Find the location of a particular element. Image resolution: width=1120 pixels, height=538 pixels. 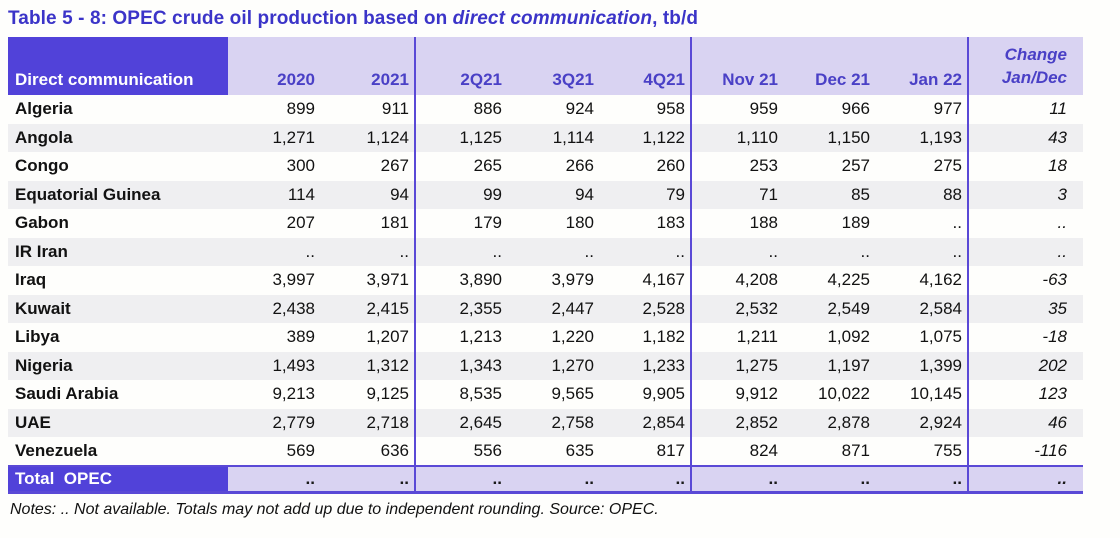

value-cell: 1,182 is located at coordinates (645, 337).